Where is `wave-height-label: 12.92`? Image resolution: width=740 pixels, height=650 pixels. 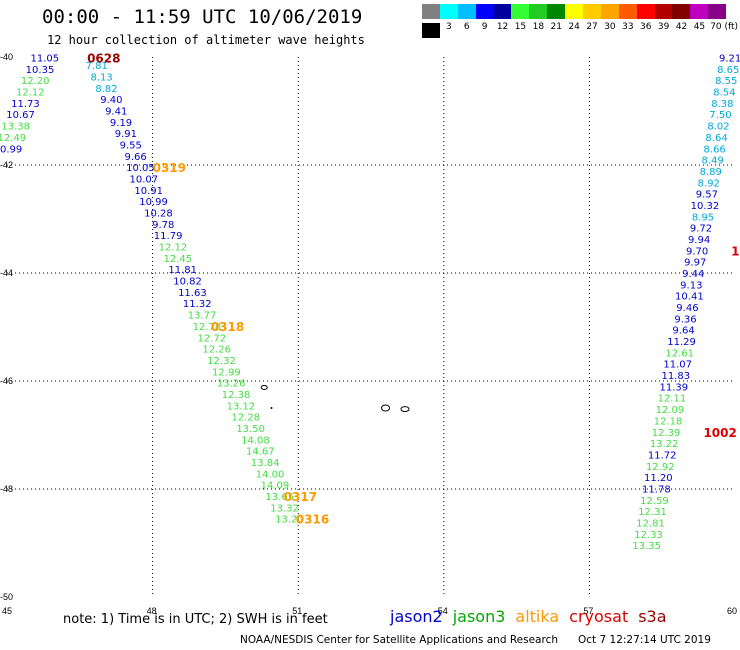 wave-height-label: 12.92 is located at coordinates (660, 467).